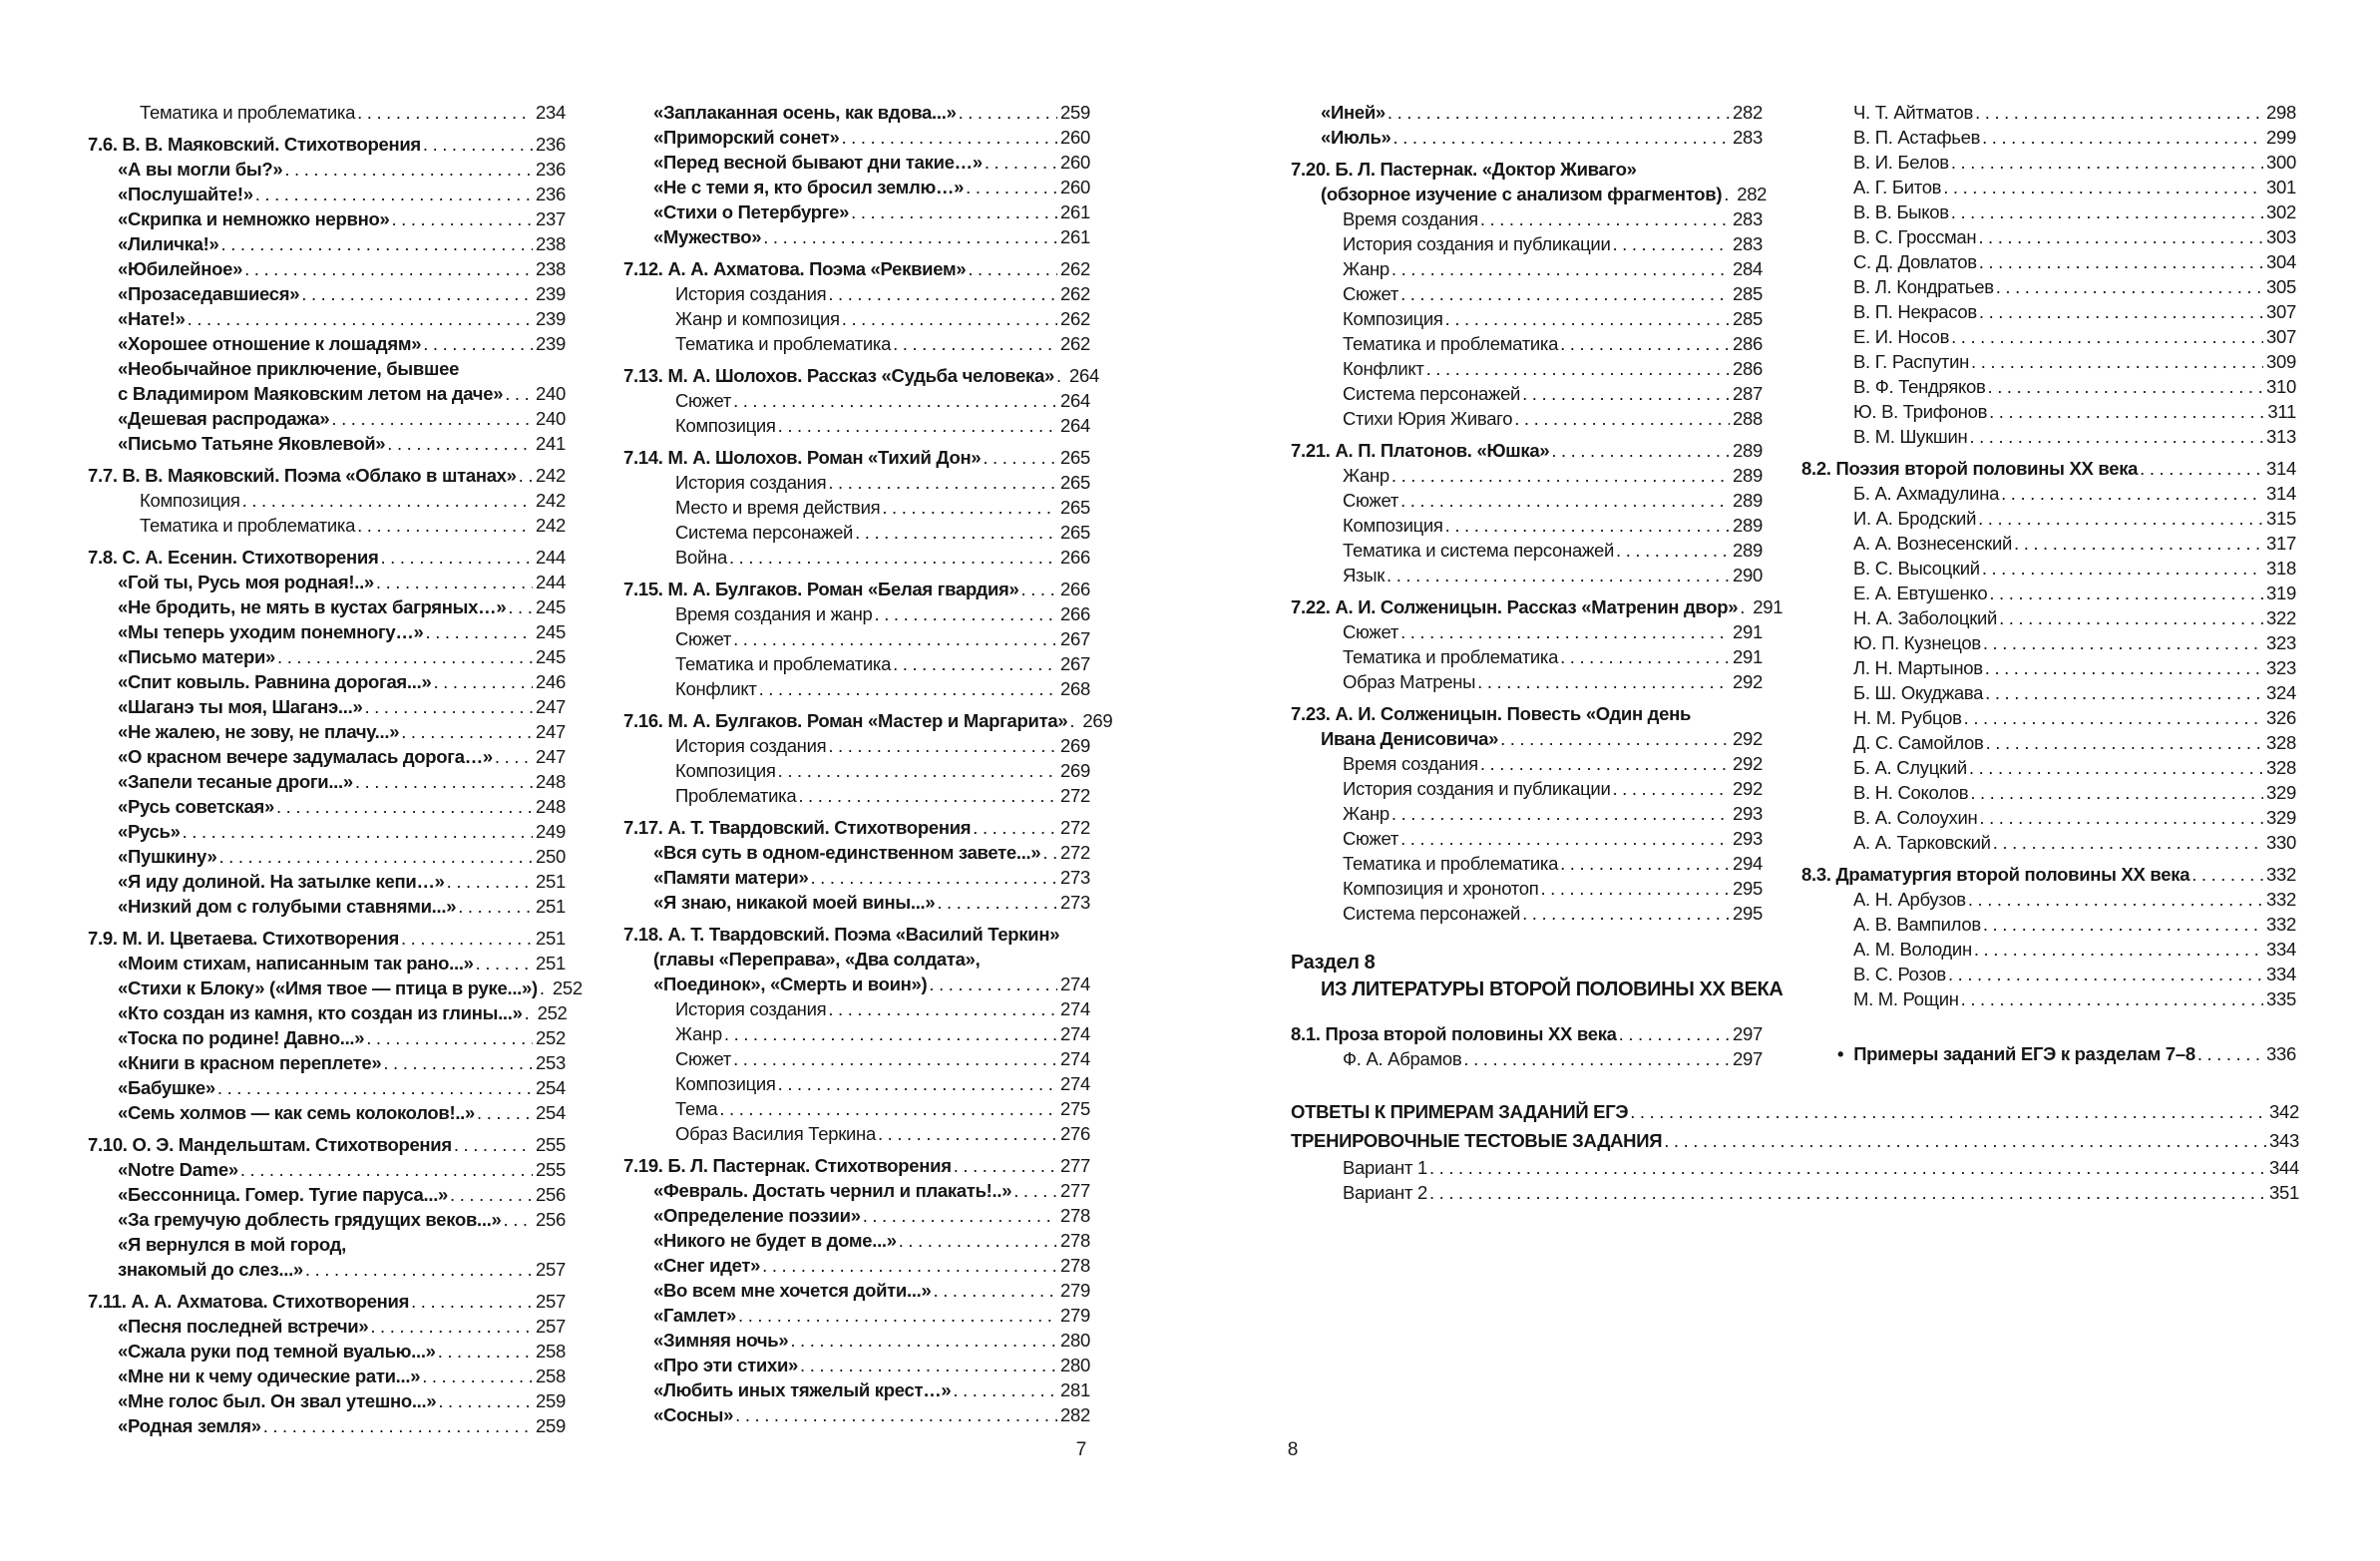  Describe the element at coordinates (1527, 218) in the screenshot. I see `toc-entry-sub: Время создания 283` at that location.